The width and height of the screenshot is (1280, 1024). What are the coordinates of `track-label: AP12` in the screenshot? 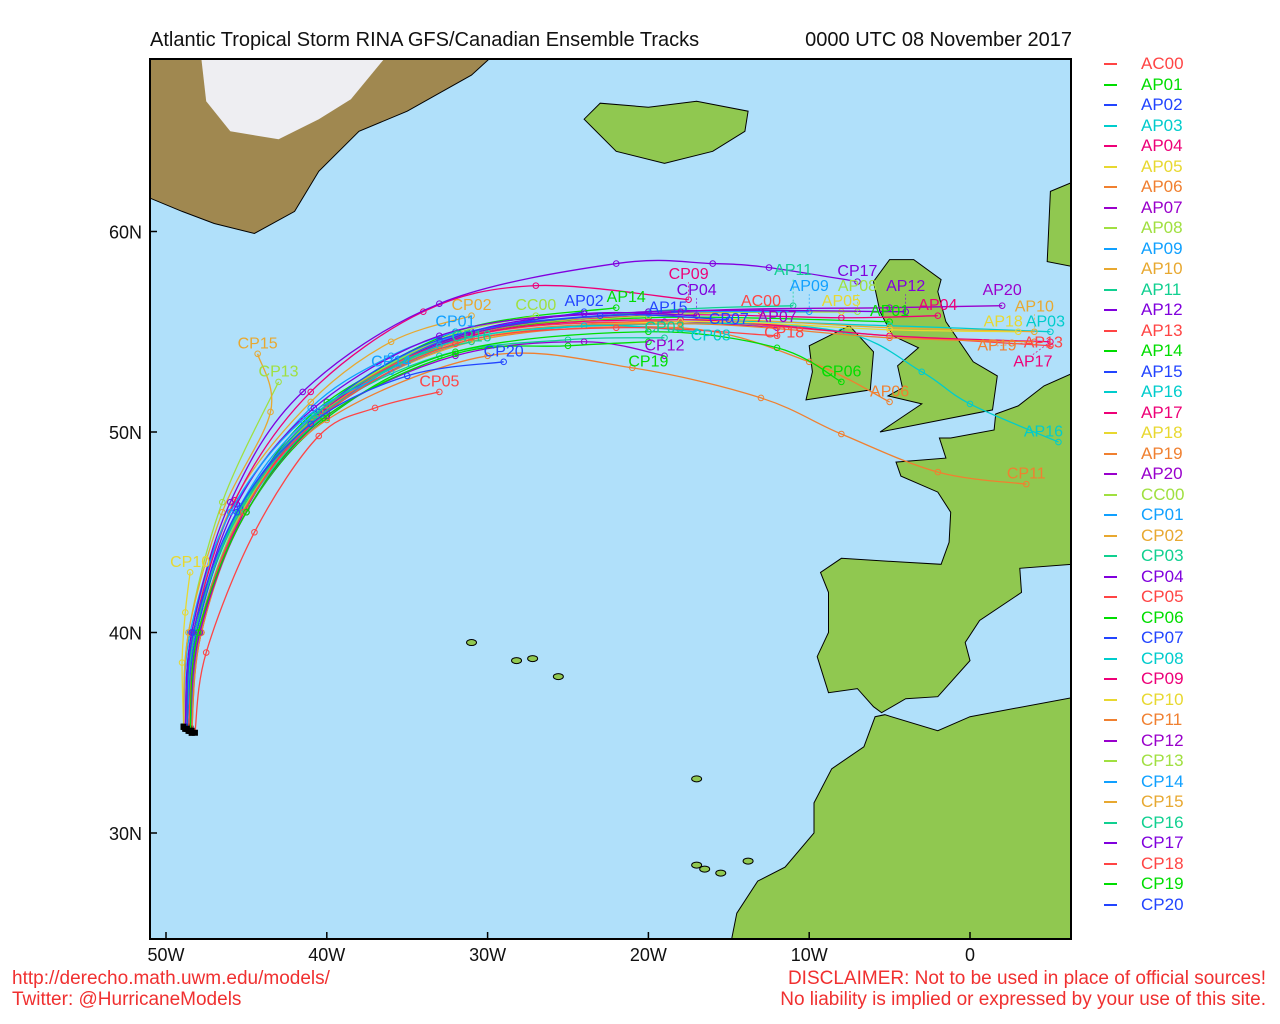 It's located at (905, 286).